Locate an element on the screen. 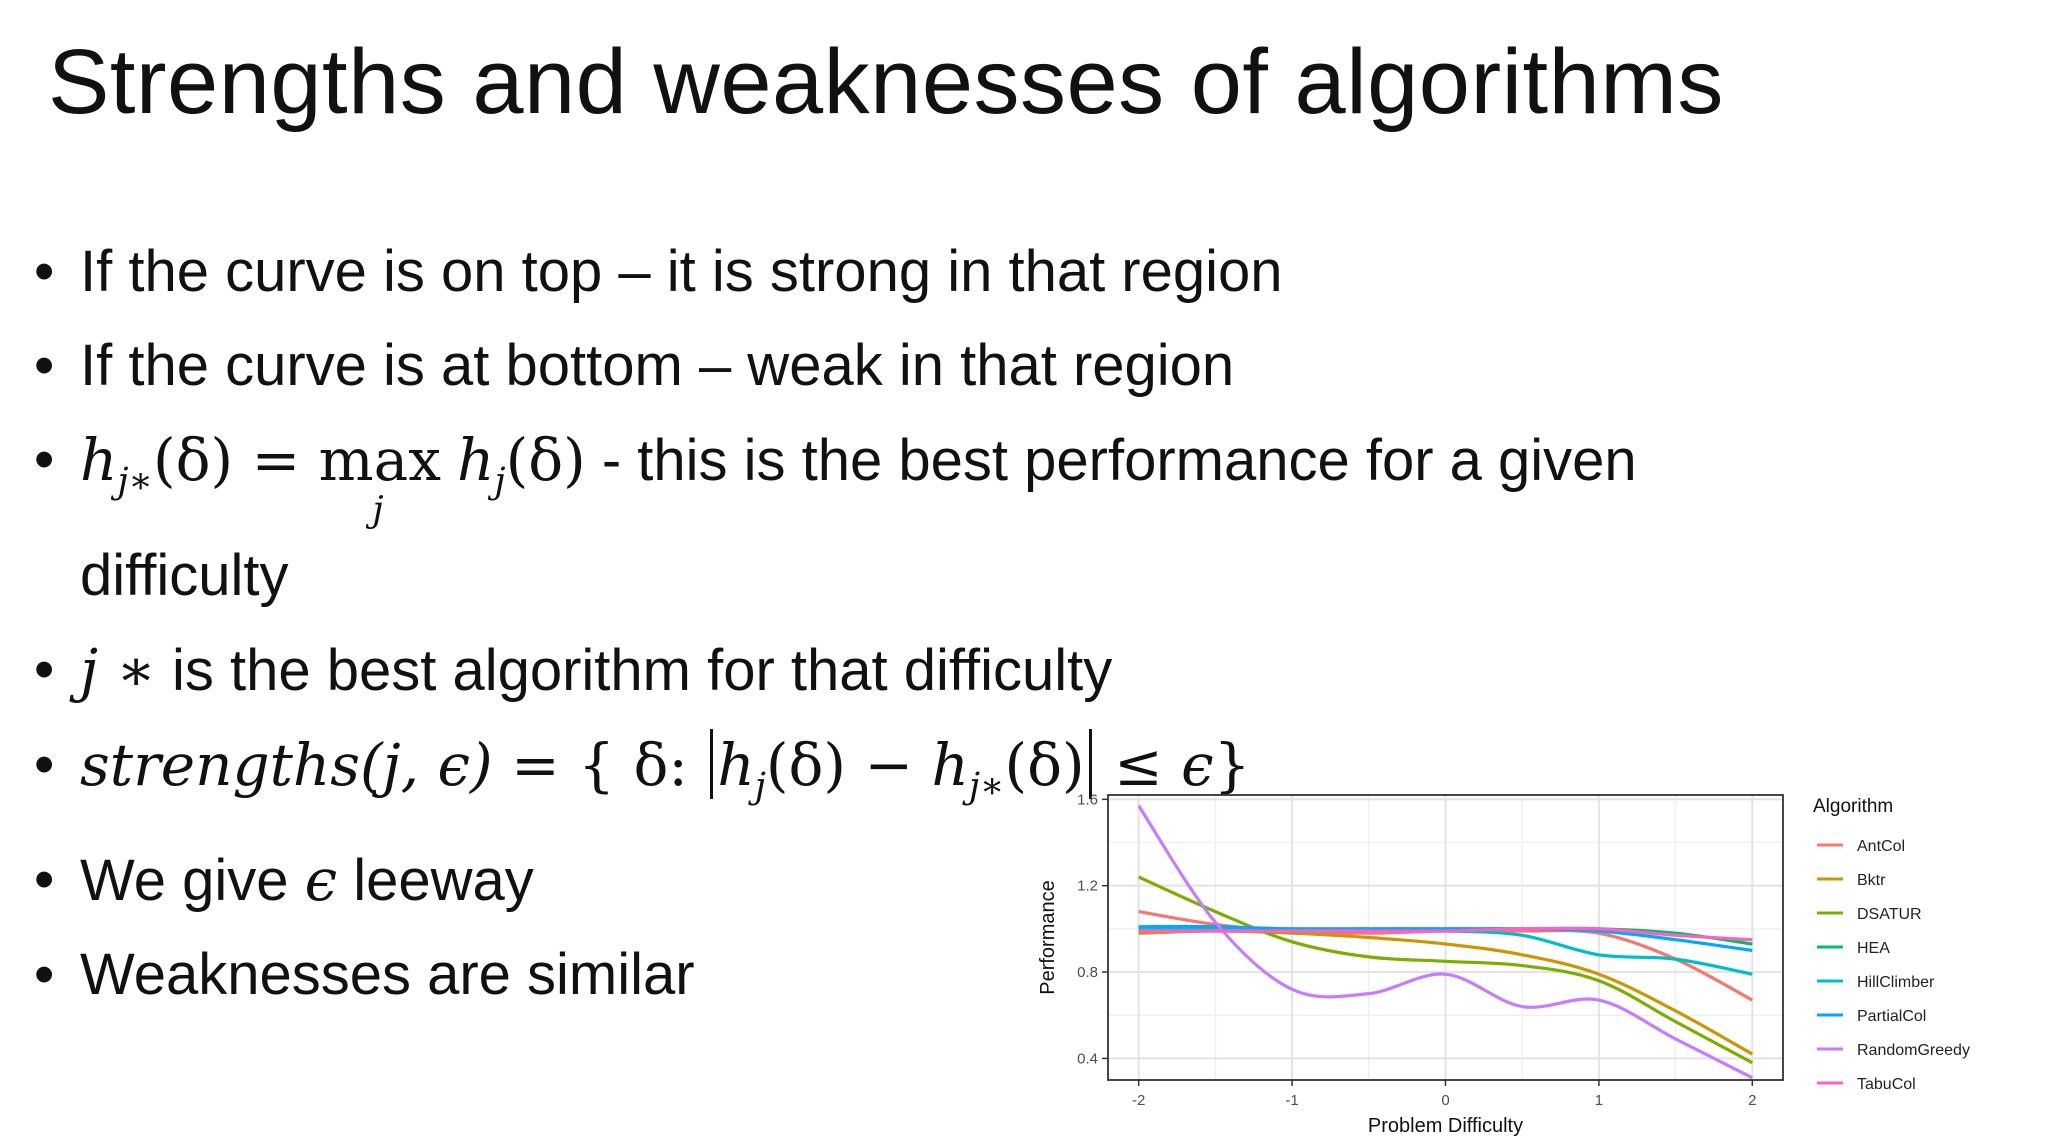 This screenshot has width=2068, height=1138. math-strengths: strengths is located at coordinates (220, 764).